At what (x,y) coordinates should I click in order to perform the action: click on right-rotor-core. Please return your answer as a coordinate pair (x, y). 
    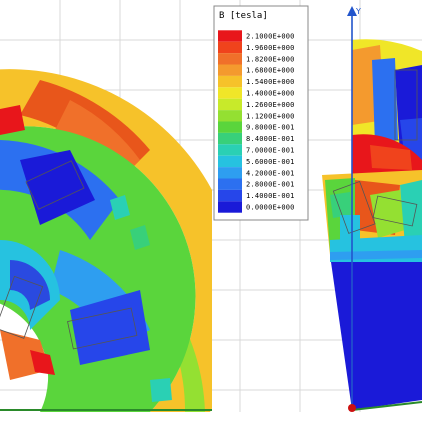
    Looking at the image, I should click on (376, 332).